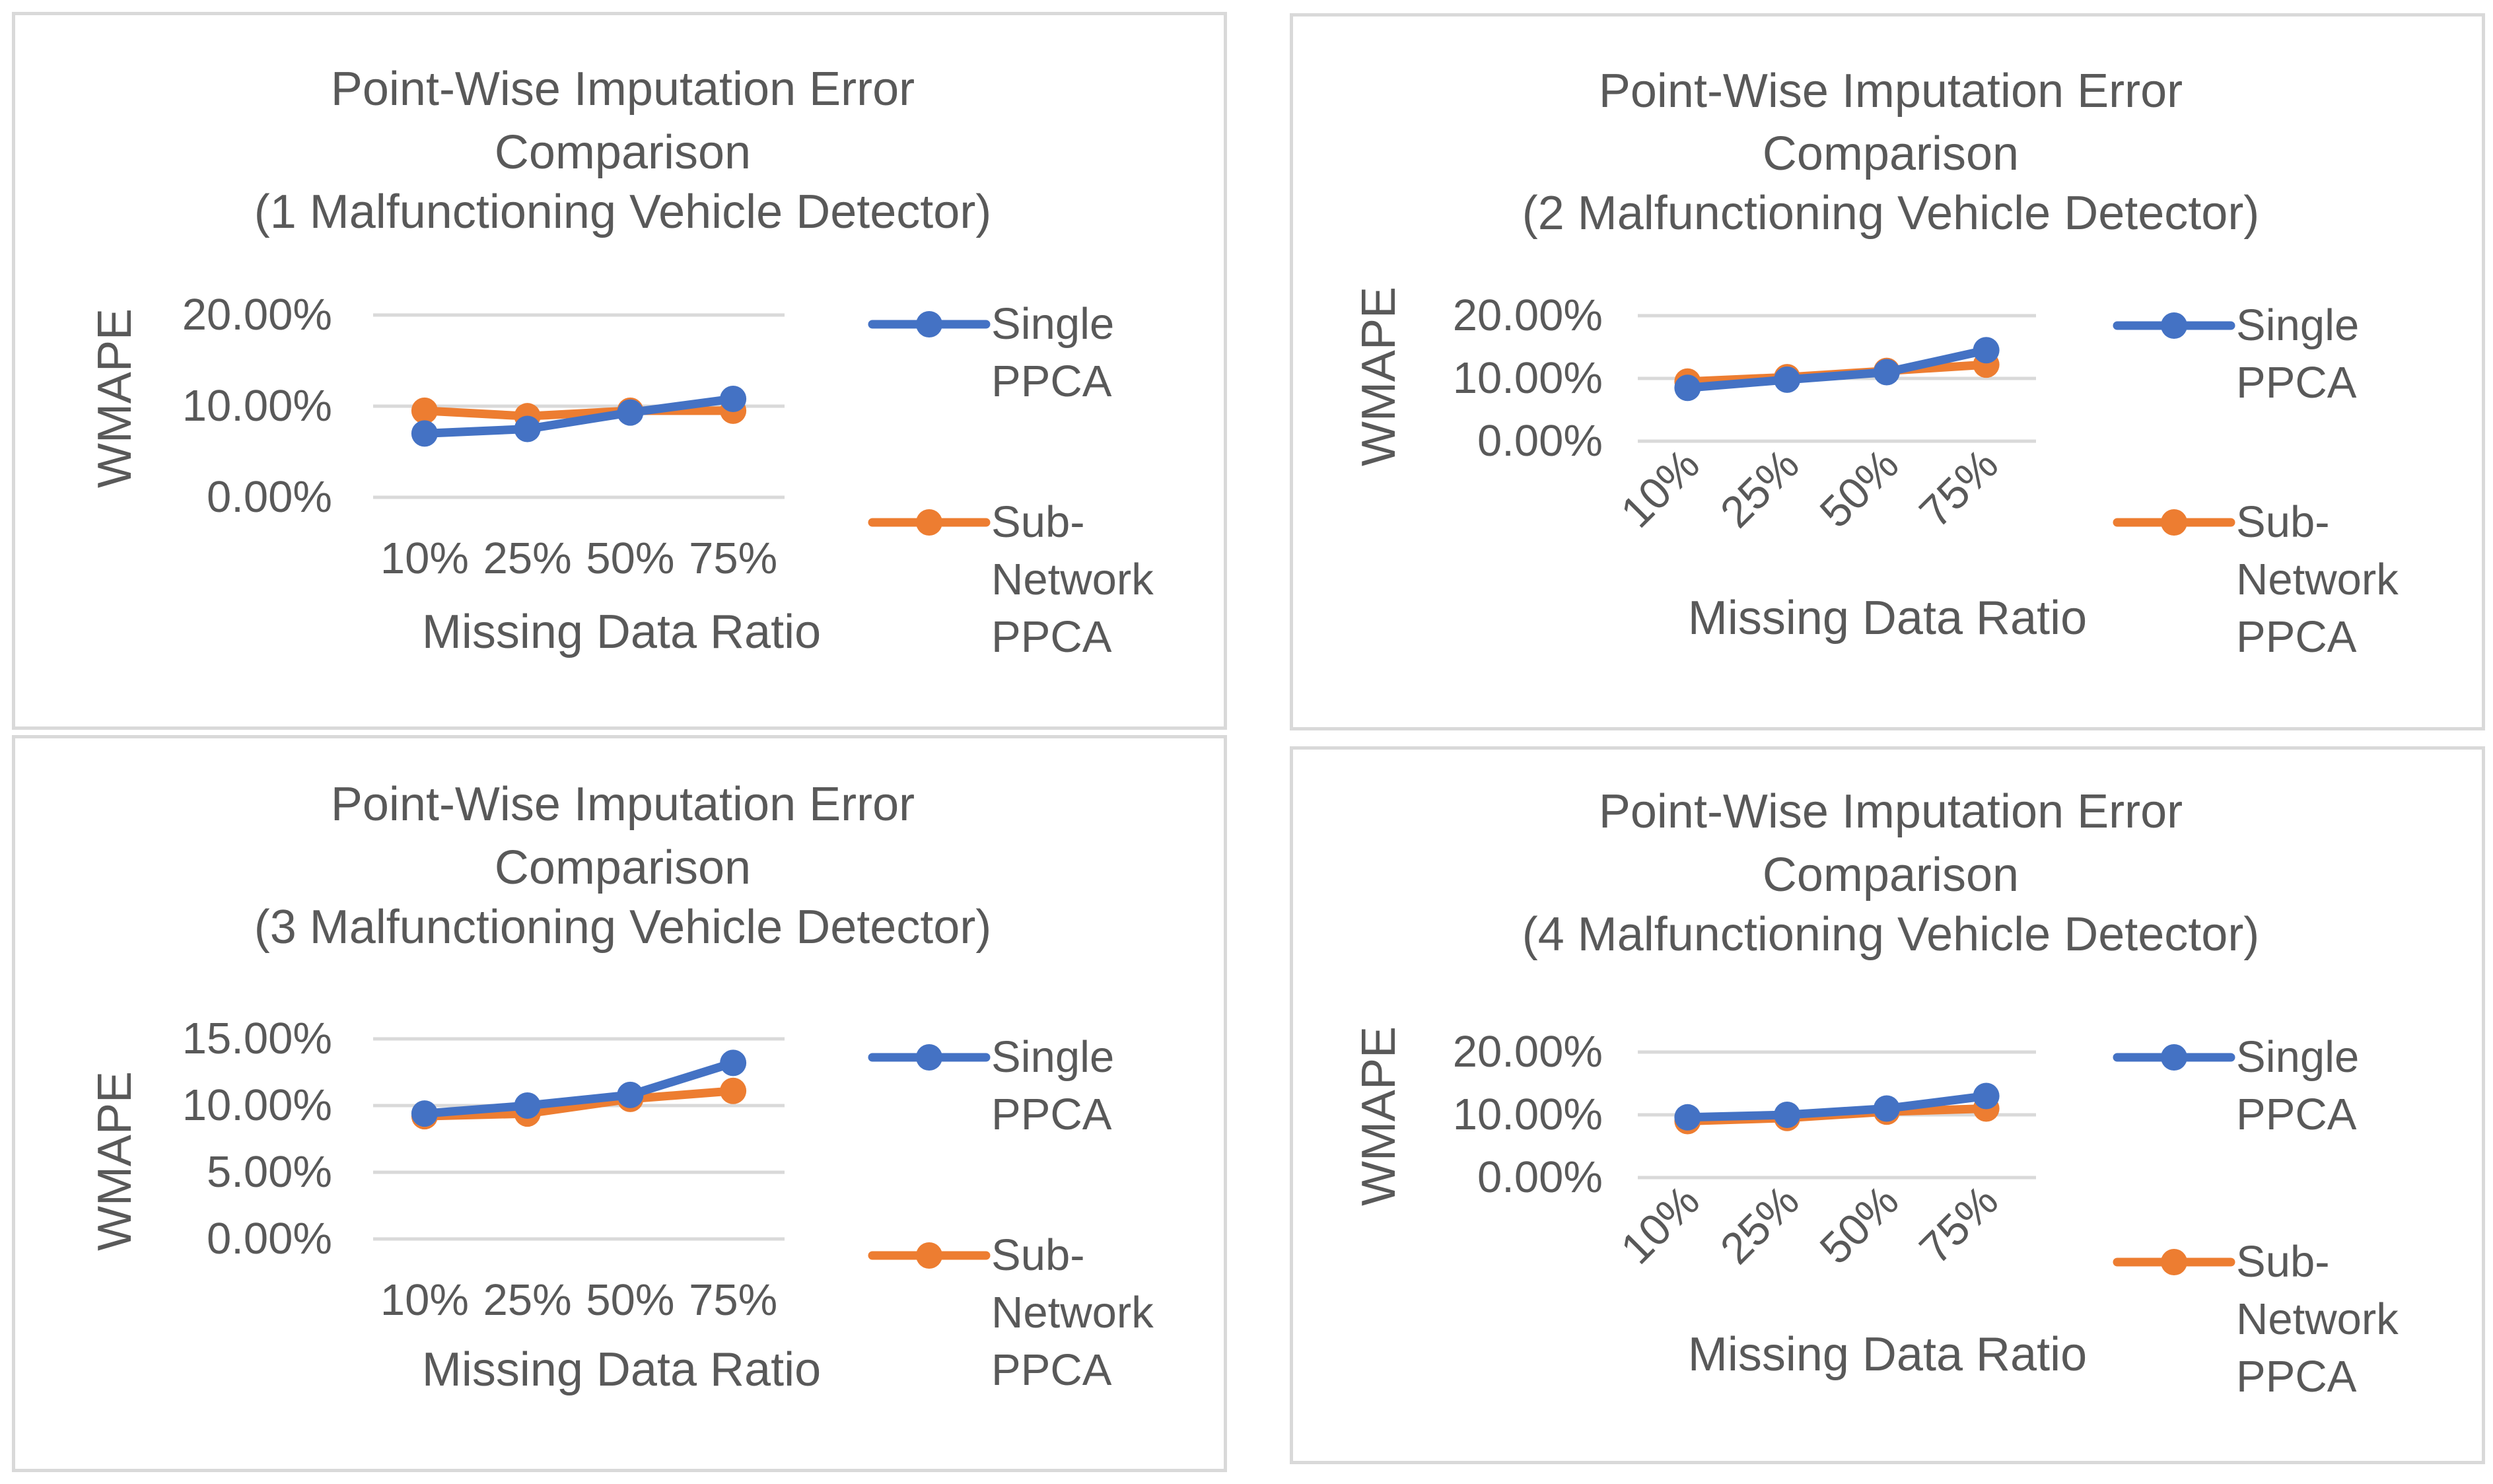  I want to click on chart-title-line: (1 Malfunctioning Vehicle Detector), so click(623, 212).